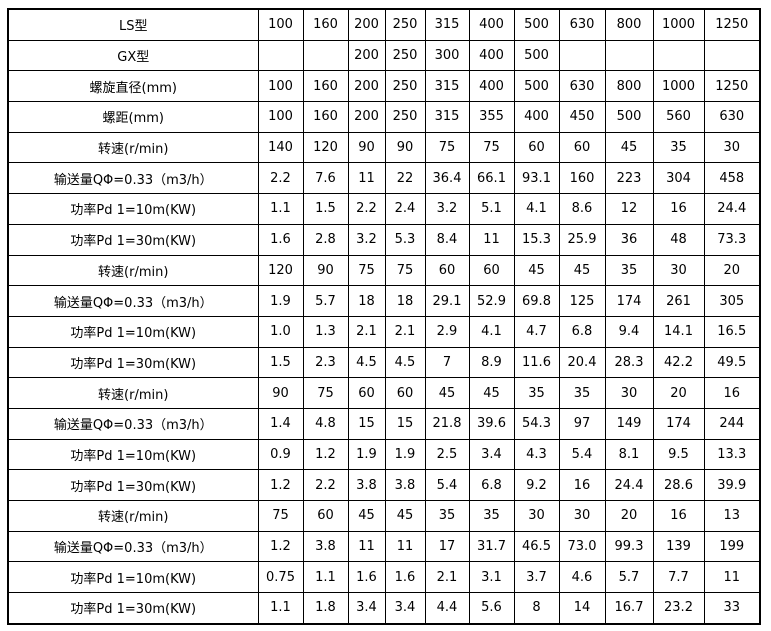 The width and height of the screenshot is (771, 631). Describe the element at coordinates (366, 608) in the screenshot. I see `value-cell: 3.4` at that location.